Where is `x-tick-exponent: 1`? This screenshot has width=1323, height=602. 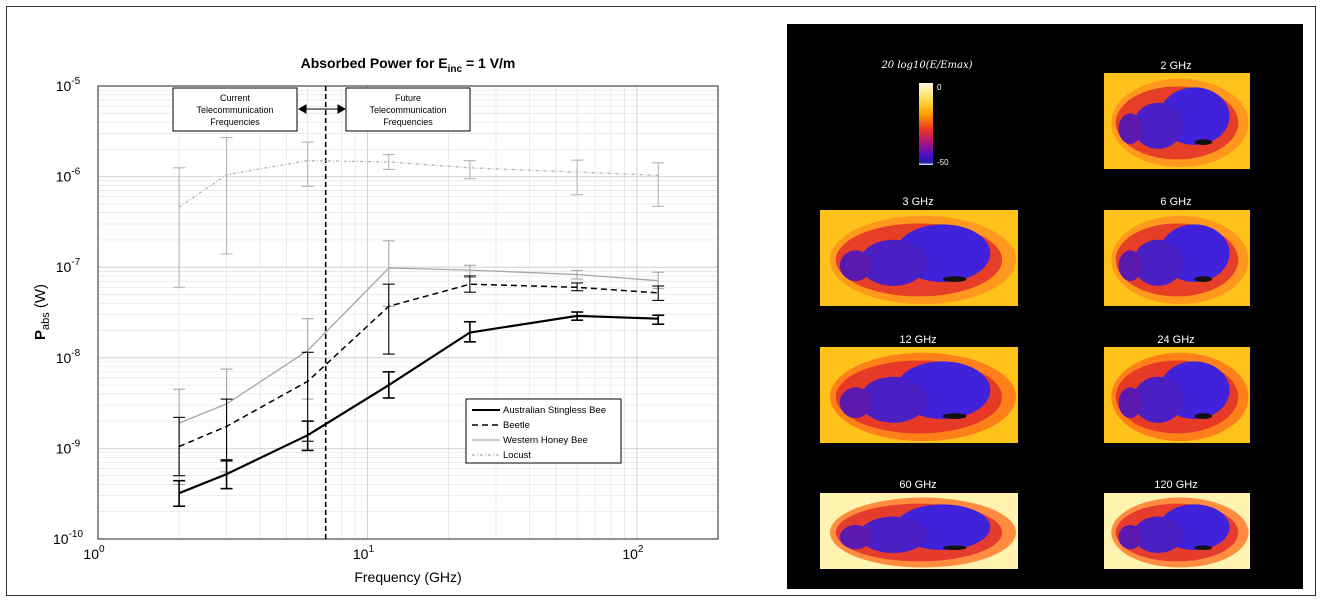 x-tick-exponent: 1 is located at coordinates (371, 549).